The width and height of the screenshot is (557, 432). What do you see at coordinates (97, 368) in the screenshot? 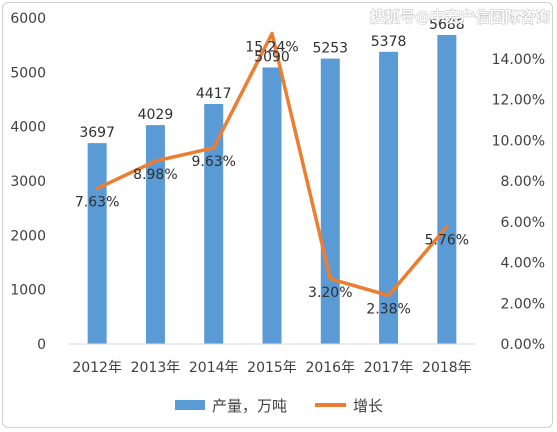
I see `x-tick-label: 2012年` at bounding box center [97, 368].